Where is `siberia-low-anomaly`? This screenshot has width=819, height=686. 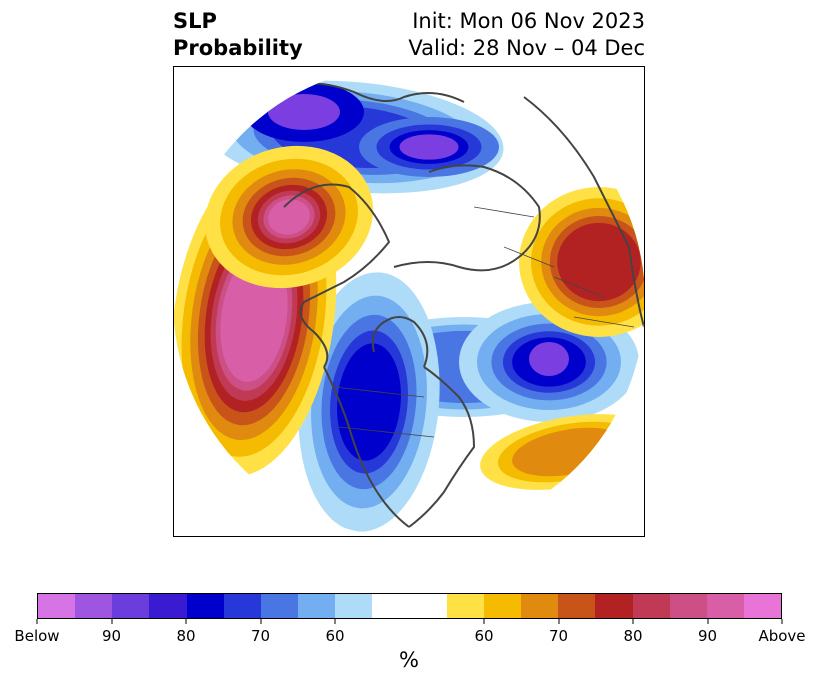
siberia-low-anomaly is located at coordinates (429, 147).